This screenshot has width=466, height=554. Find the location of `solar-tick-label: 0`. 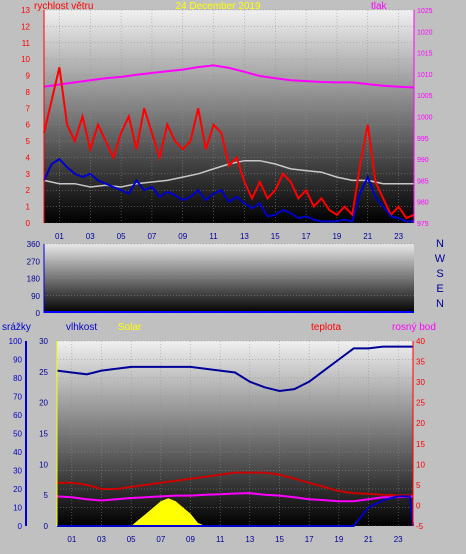

solar-tick-label: 0 is located at coordinates (46, 526).